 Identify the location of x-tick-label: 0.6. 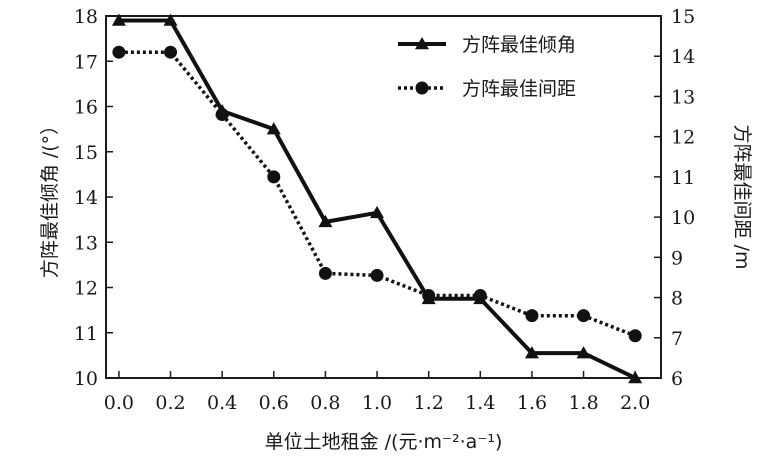
(274, 403).